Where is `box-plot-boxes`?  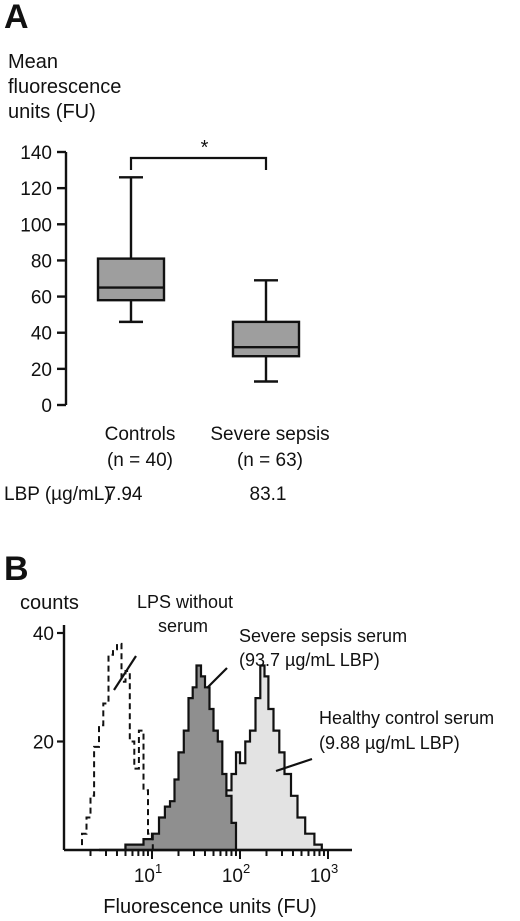 box-plot-boxes is located at coordinates (198, 279).